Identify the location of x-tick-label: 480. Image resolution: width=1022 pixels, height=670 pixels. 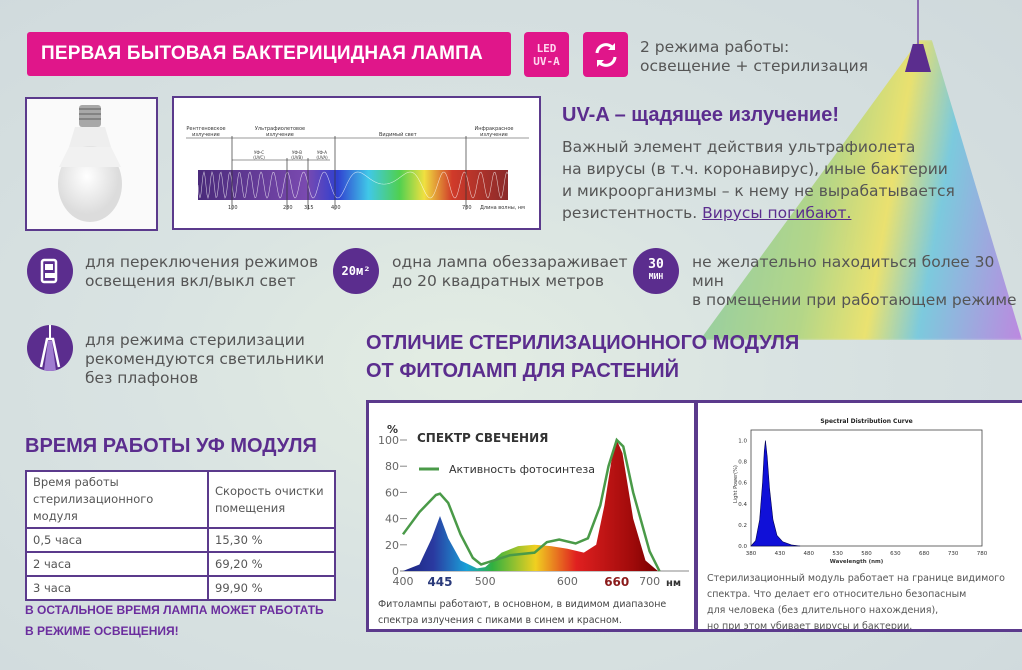
(809, 554).